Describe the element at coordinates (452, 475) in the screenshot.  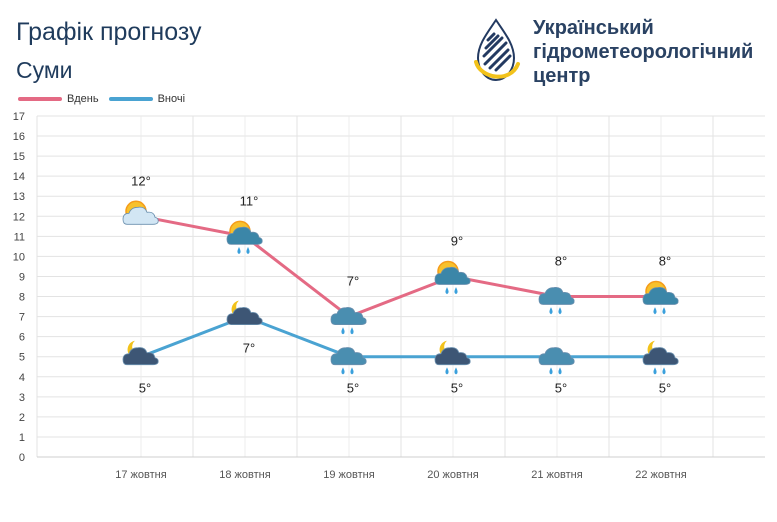
I see `x-tick-label: 20 жовтня` at that location.